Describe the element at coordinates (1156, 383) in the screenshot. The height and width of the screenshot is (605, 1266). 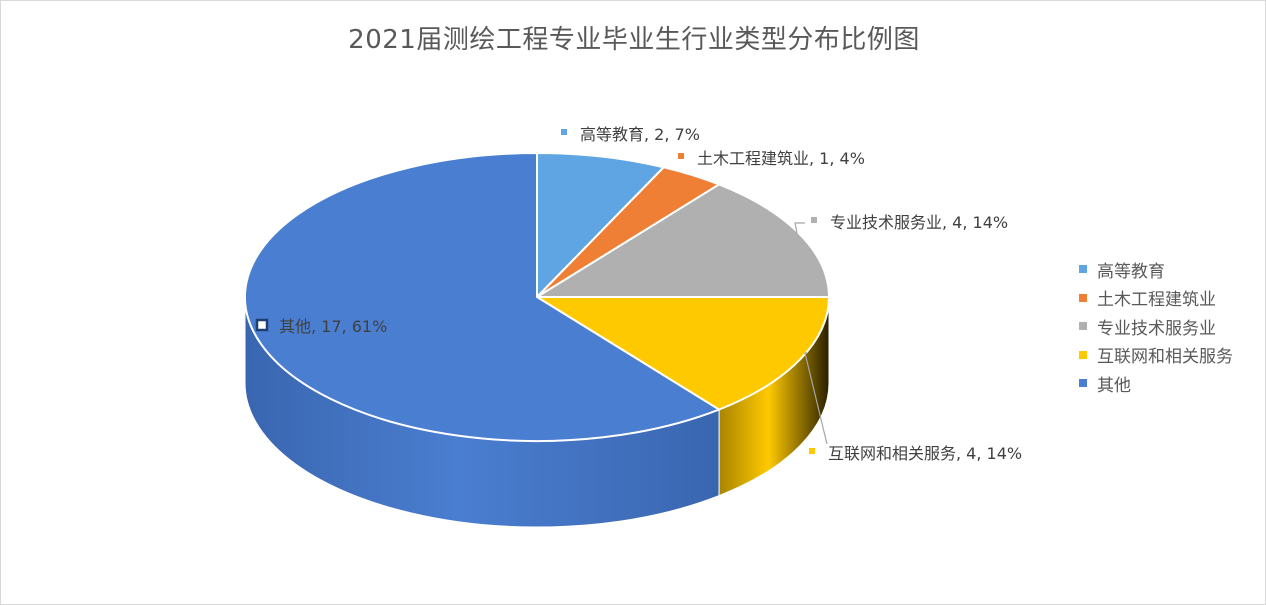
I see `legend-item-5: 其他` at that location.